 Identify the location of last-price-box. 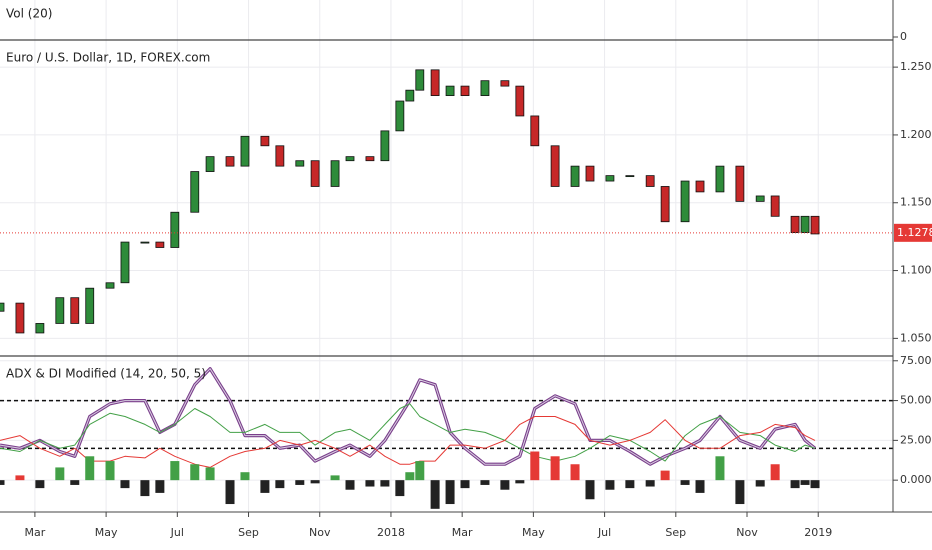
(913, 232).